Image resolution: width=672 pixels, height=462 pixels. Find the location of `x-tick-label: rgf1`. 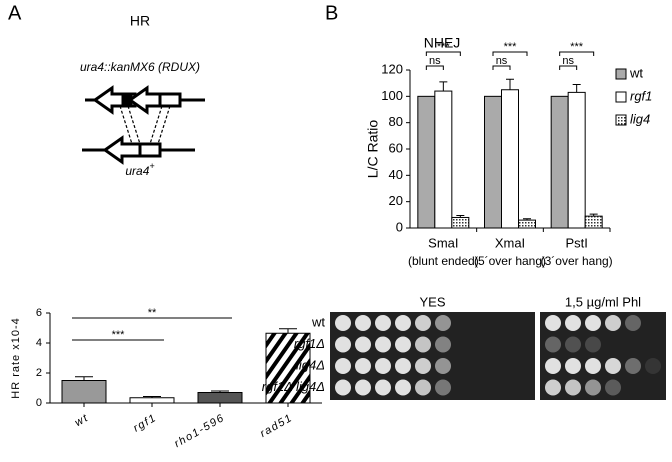

x-tick-label: rgf1 is located at coordinates (145, 423).